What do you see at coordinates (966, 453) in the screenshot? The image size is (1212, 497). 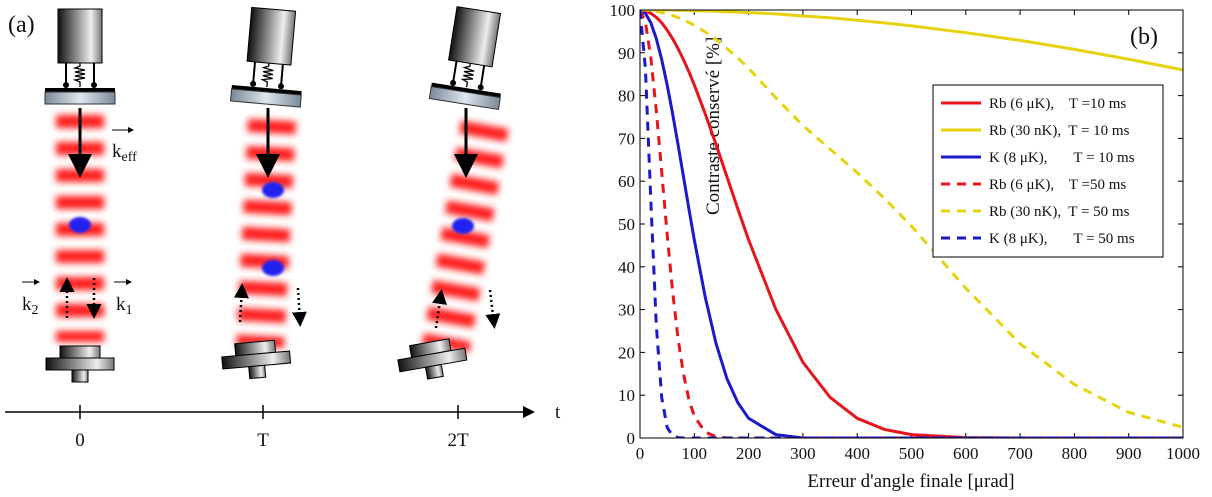 I see `x-tick-label: 600` at bounding box center [966, 453].